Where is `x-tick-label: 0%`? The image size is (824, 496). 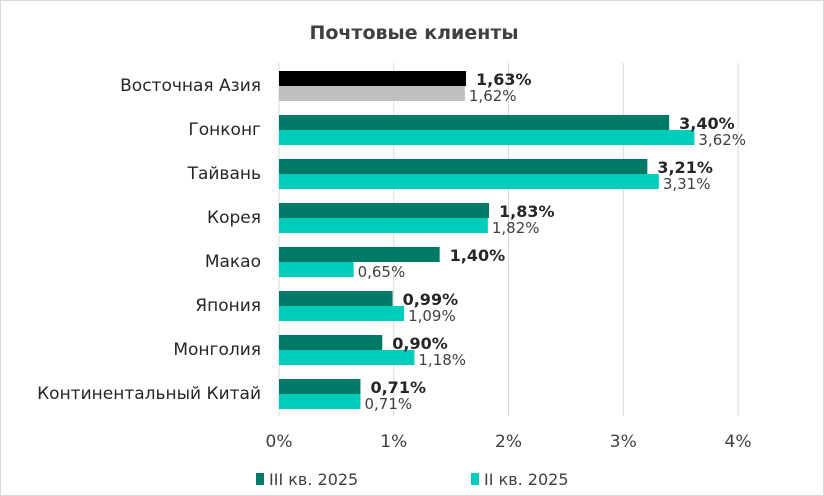
x-tick-label: 0% is located at coordinates (279, 442).